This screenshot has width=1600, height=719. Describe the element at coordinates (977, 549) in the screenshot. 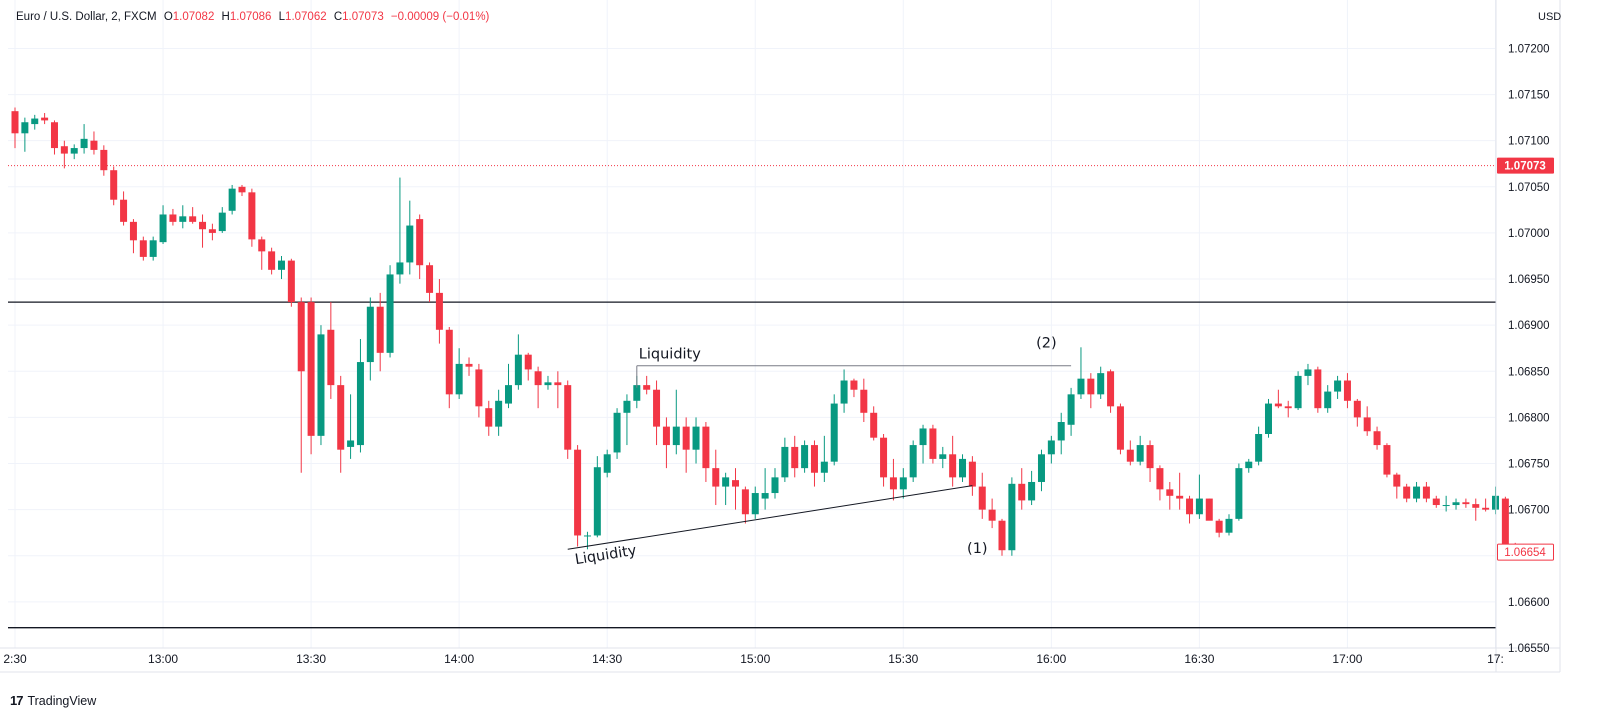

I see `annotation-label-2: (1)` at that location.